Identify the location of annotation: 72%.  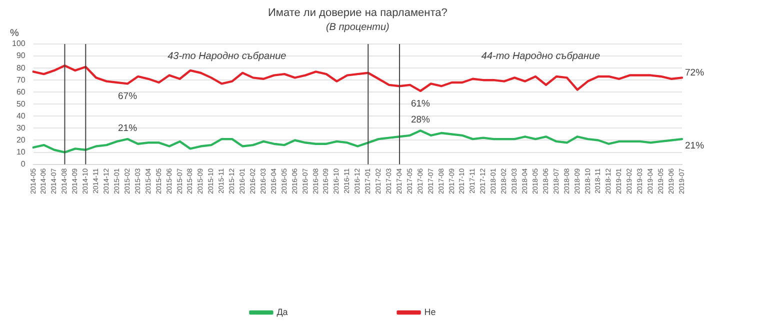
(695, 73).